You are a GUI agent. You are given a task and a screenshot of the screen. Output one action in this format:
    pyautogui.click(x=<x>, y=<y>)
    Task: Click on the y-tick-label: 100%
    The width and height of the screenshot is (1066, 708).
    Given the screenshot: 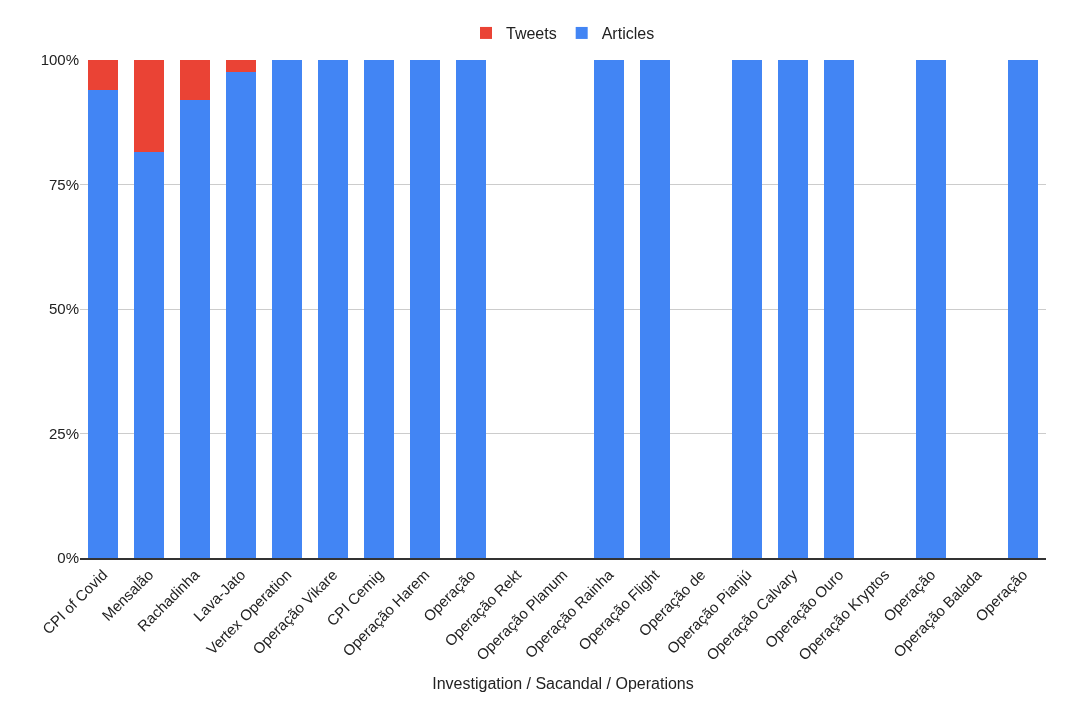 What is the action you would take?
    pyautogui.click(x=59, y=60)
    